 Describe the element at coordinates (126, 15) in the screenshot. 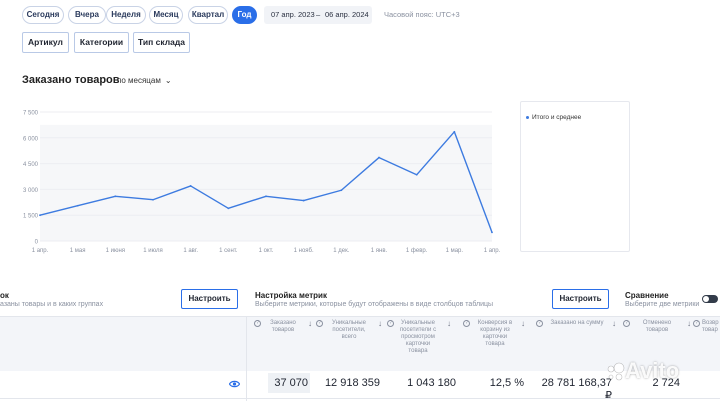

I see `period-pill-week: Неделя` at that location.